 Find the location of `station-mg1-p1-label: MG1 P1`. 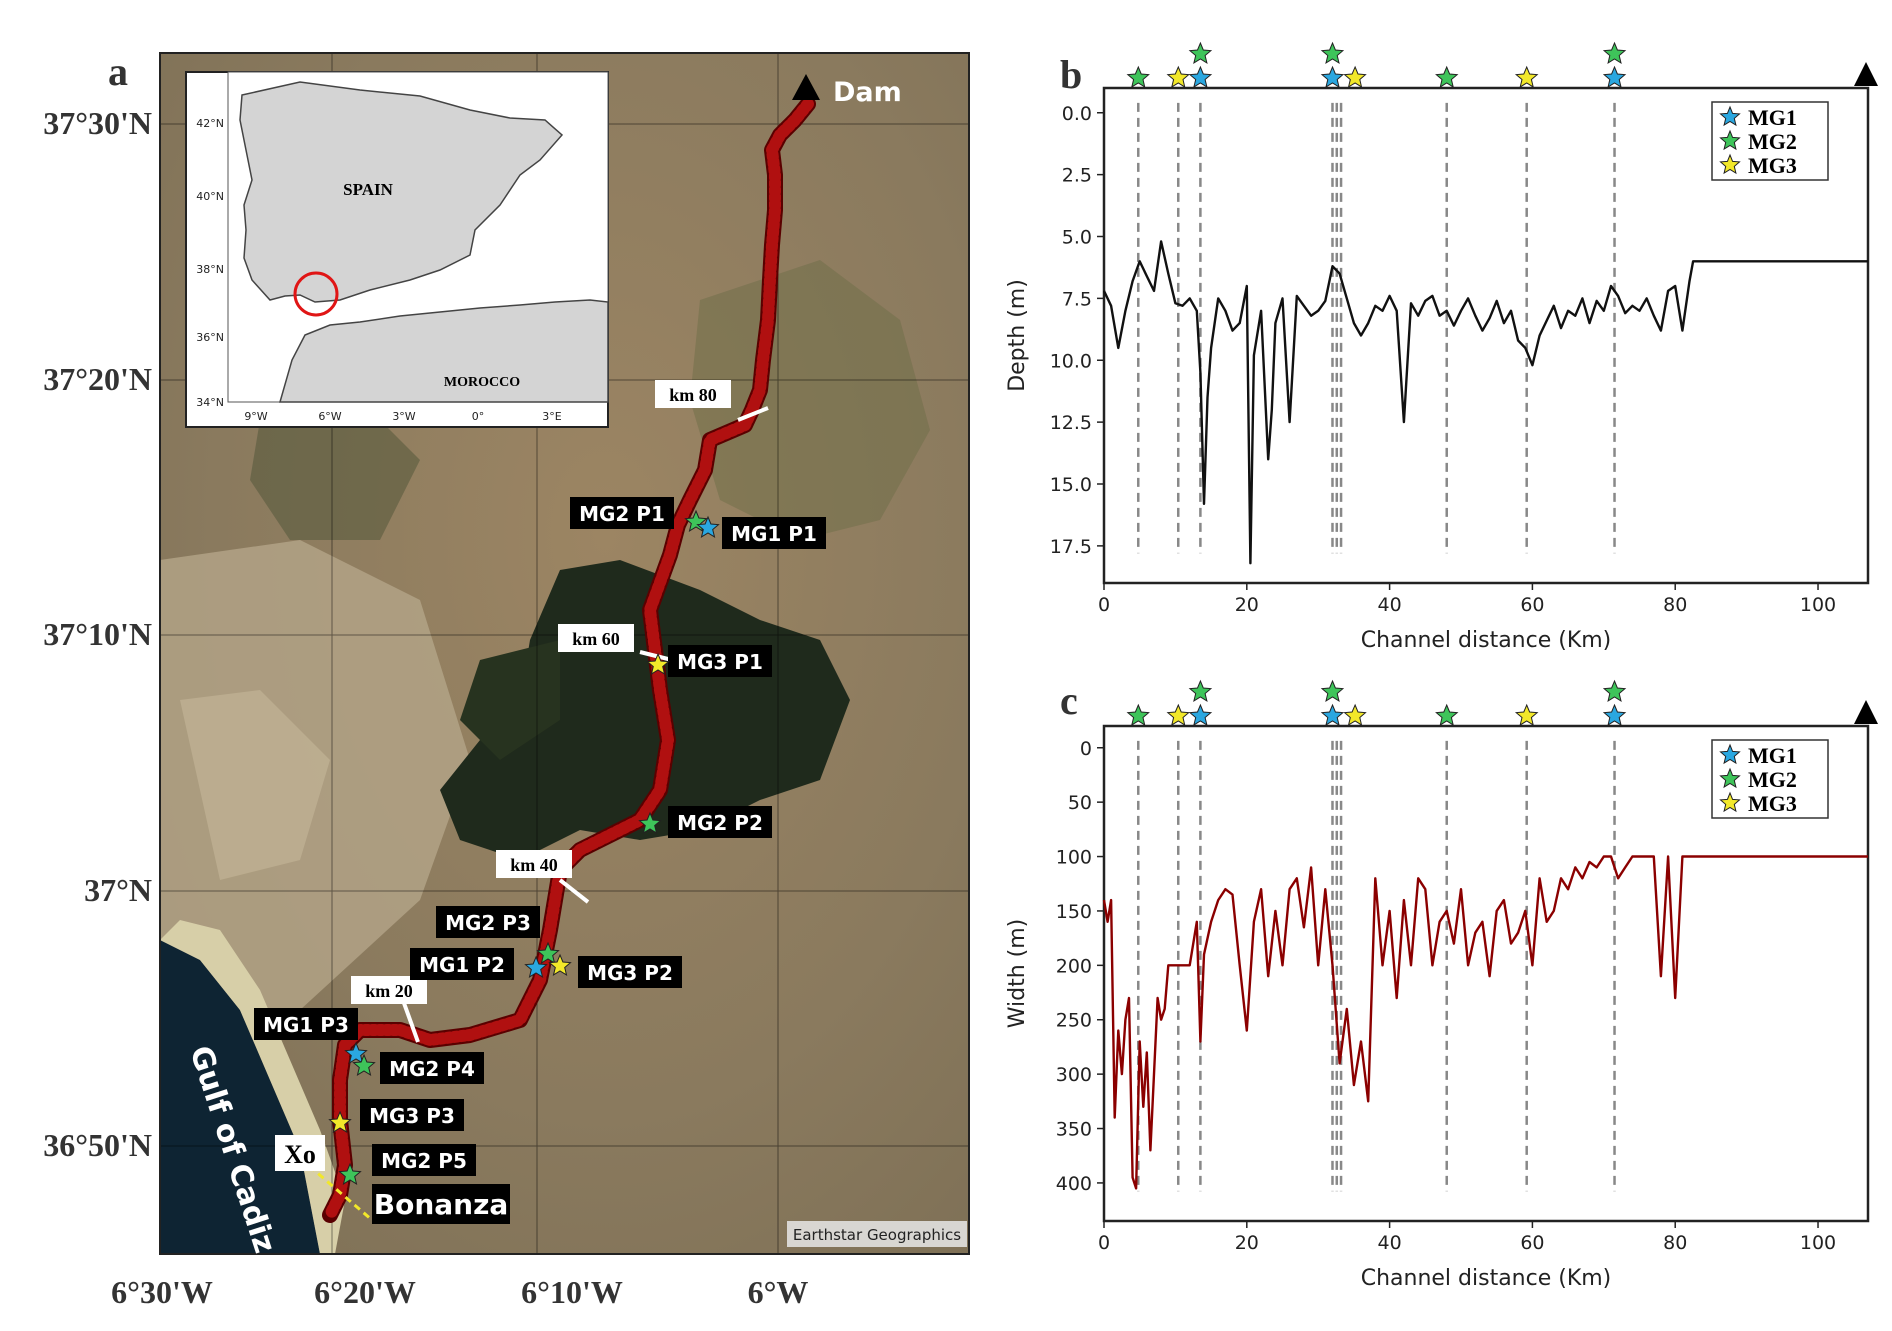

station-mg1-p1-label: MG1 P1 is located at coordinates (774, 533).